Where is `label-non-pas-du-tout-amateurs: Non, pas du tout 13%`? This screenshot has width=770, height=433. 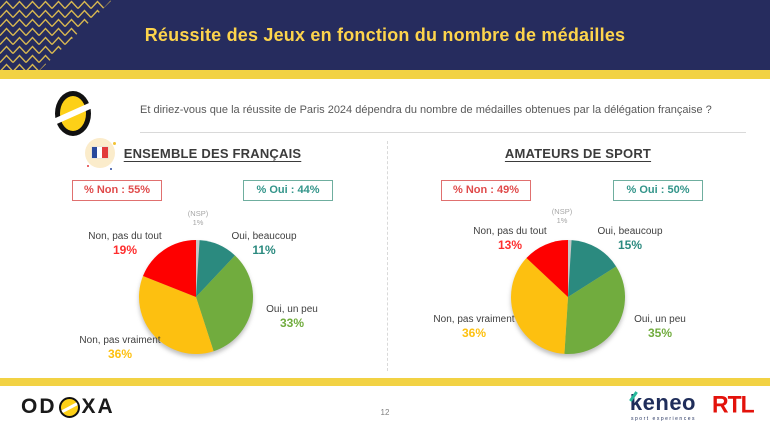 label-non-pas-du-tout-amateurs: Non, pas du tout 13% is located at coordinates (510, 239).